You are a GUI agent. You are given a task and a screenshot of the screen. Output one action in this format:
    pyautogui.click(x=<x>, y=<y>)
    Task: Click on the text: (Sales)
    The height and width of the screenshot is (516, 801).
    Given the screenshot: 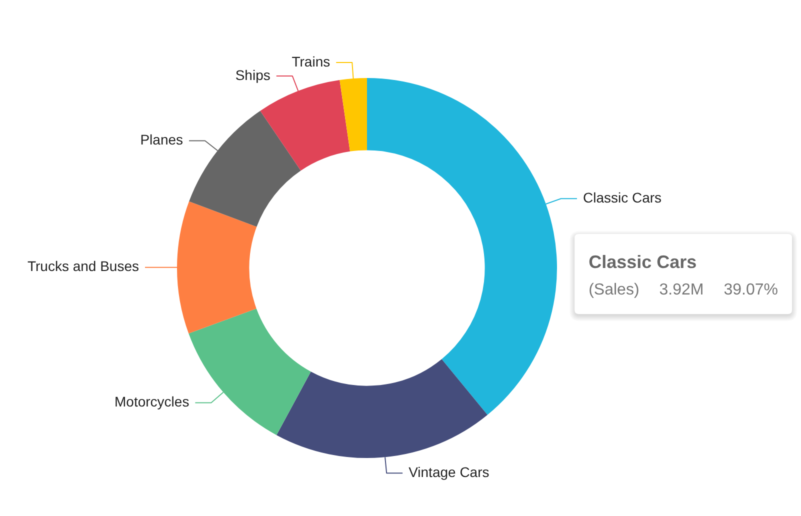 What is the action you would take?
    pyautogui.click(x=614, y=289)
    